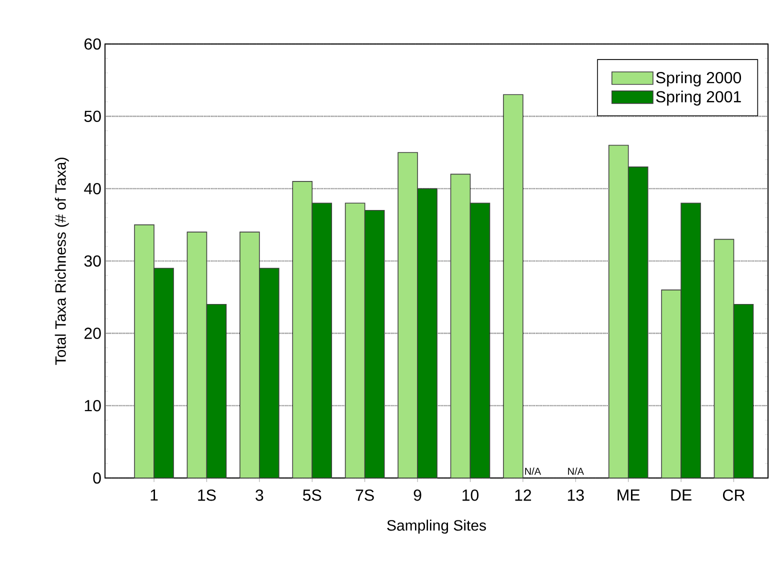 This screenshot has width=769, height=566. I want to click on x-tick-label: 1, so click(154, 495).